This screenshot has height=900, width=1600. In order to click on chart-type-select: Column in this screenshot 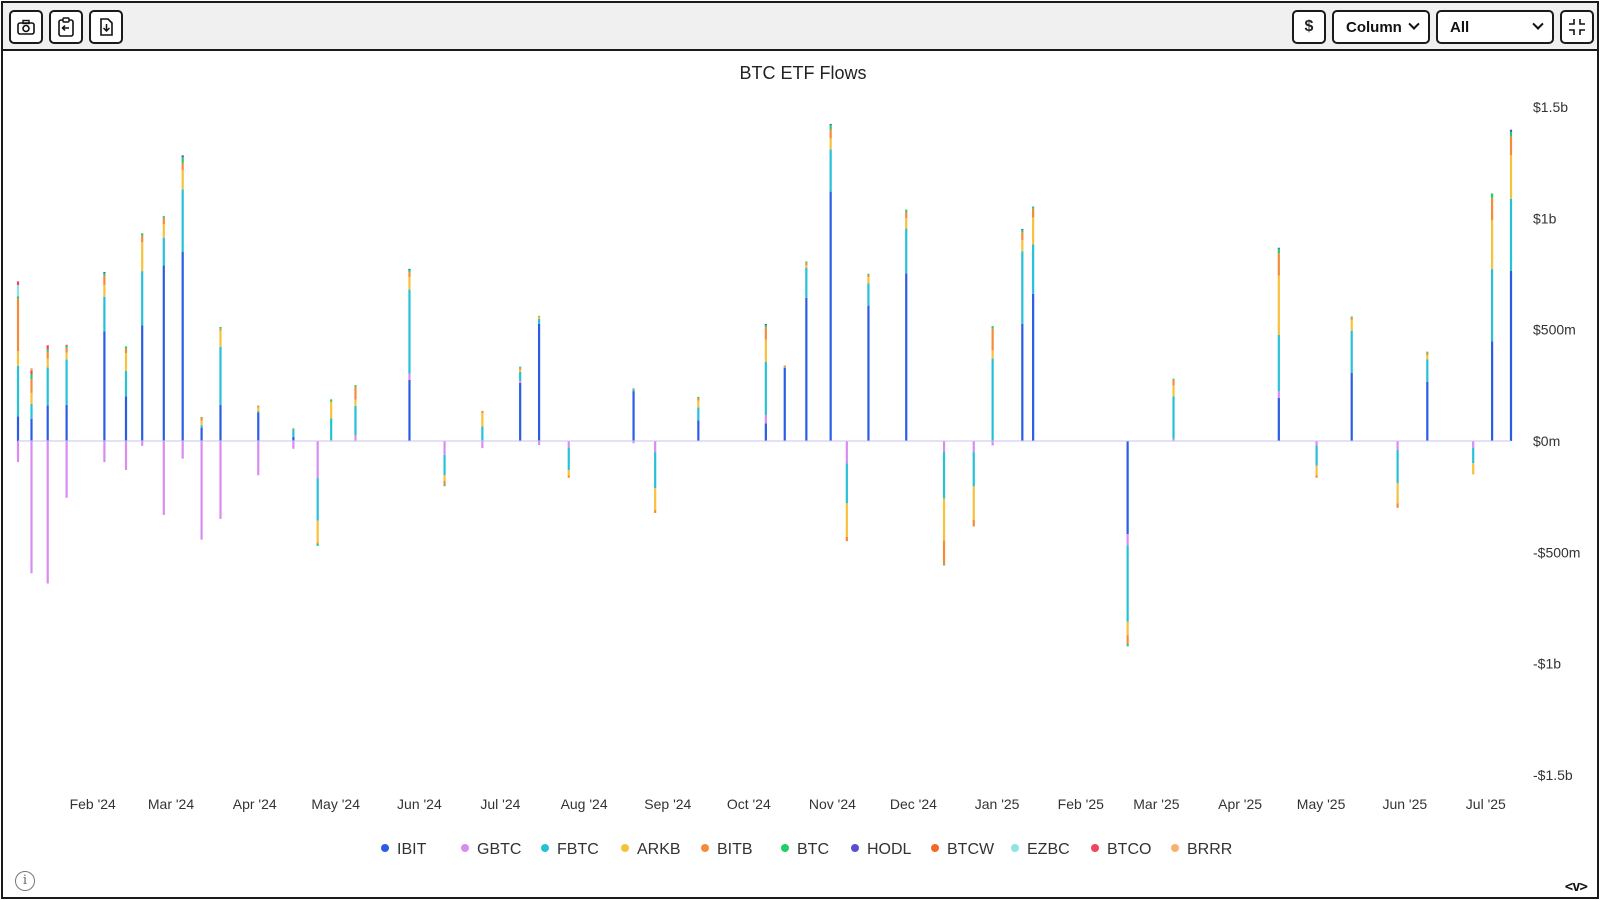, I will do `click(1381, 27)`.